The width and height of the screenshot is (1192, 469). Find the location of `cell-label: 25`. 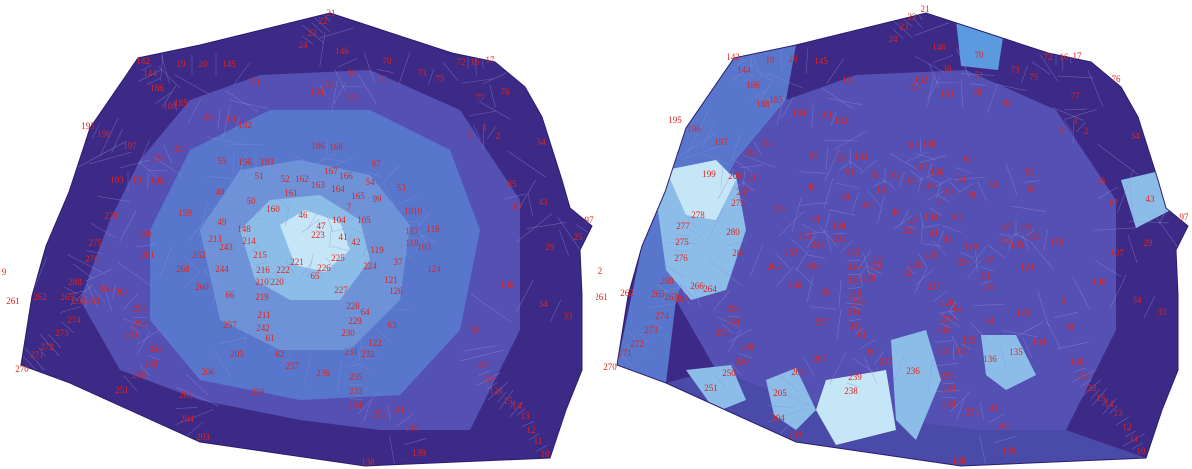

cell-label: 25 is located at coordinates (579, 237).